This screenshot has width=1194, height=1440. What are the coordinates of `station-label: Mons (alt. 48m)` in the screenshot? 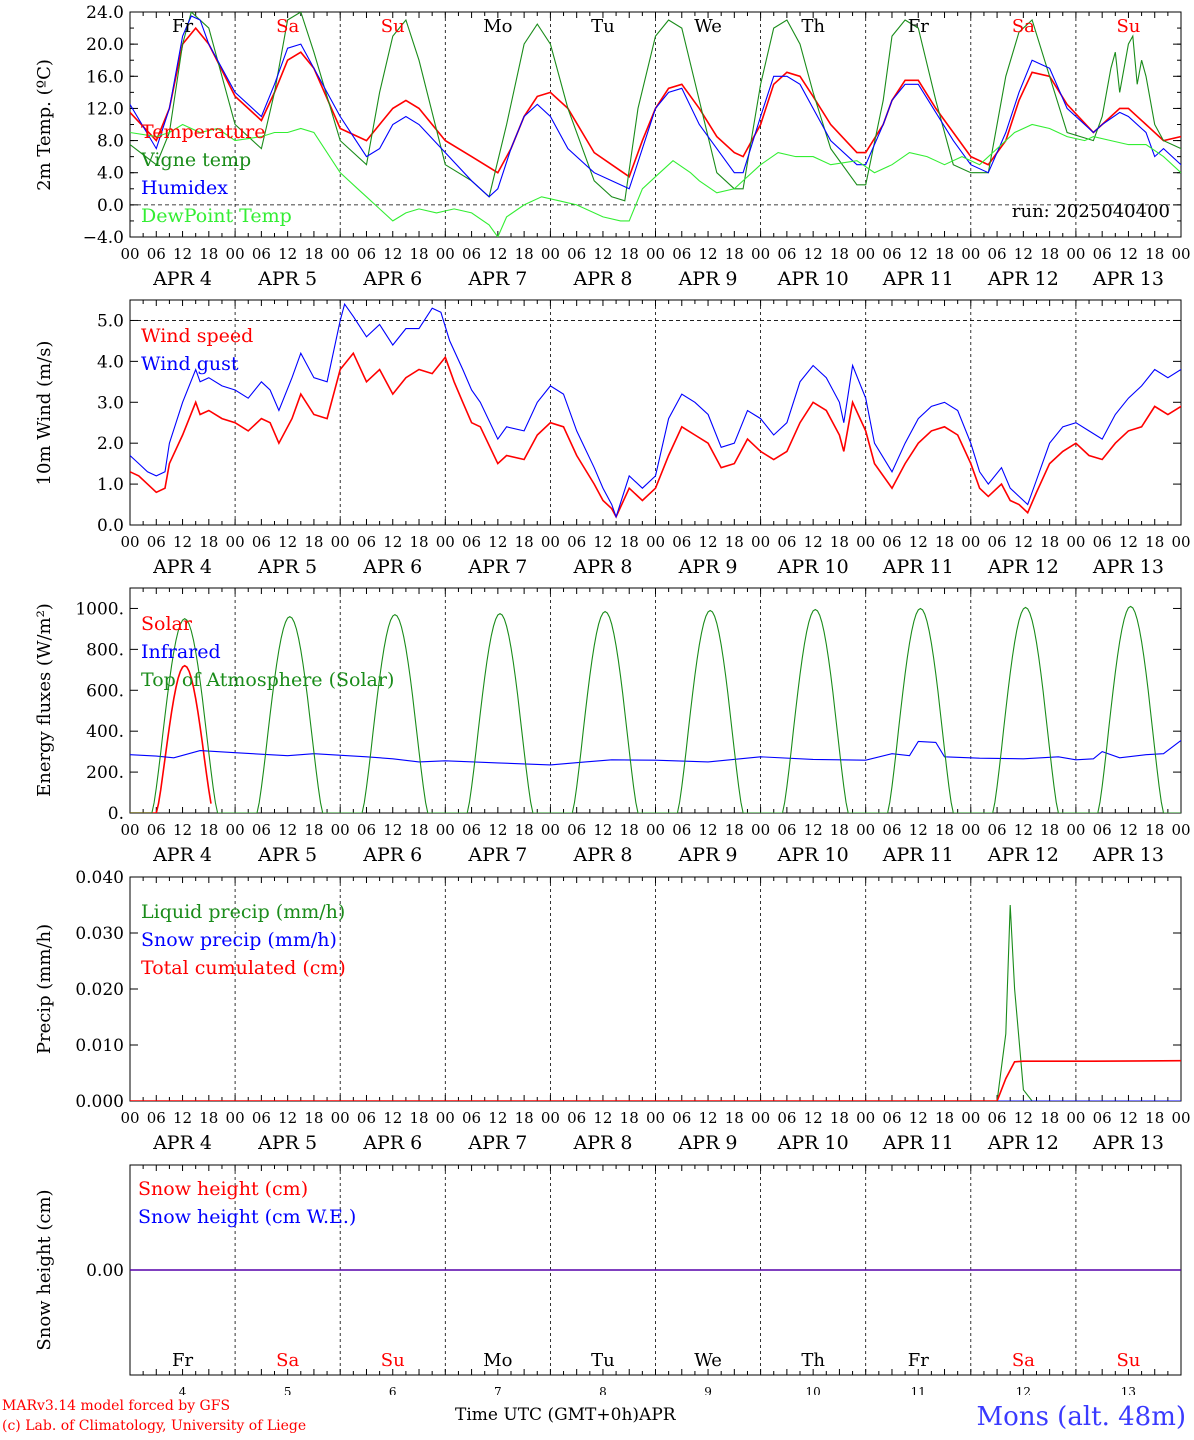 It's located at (1081, 1417).